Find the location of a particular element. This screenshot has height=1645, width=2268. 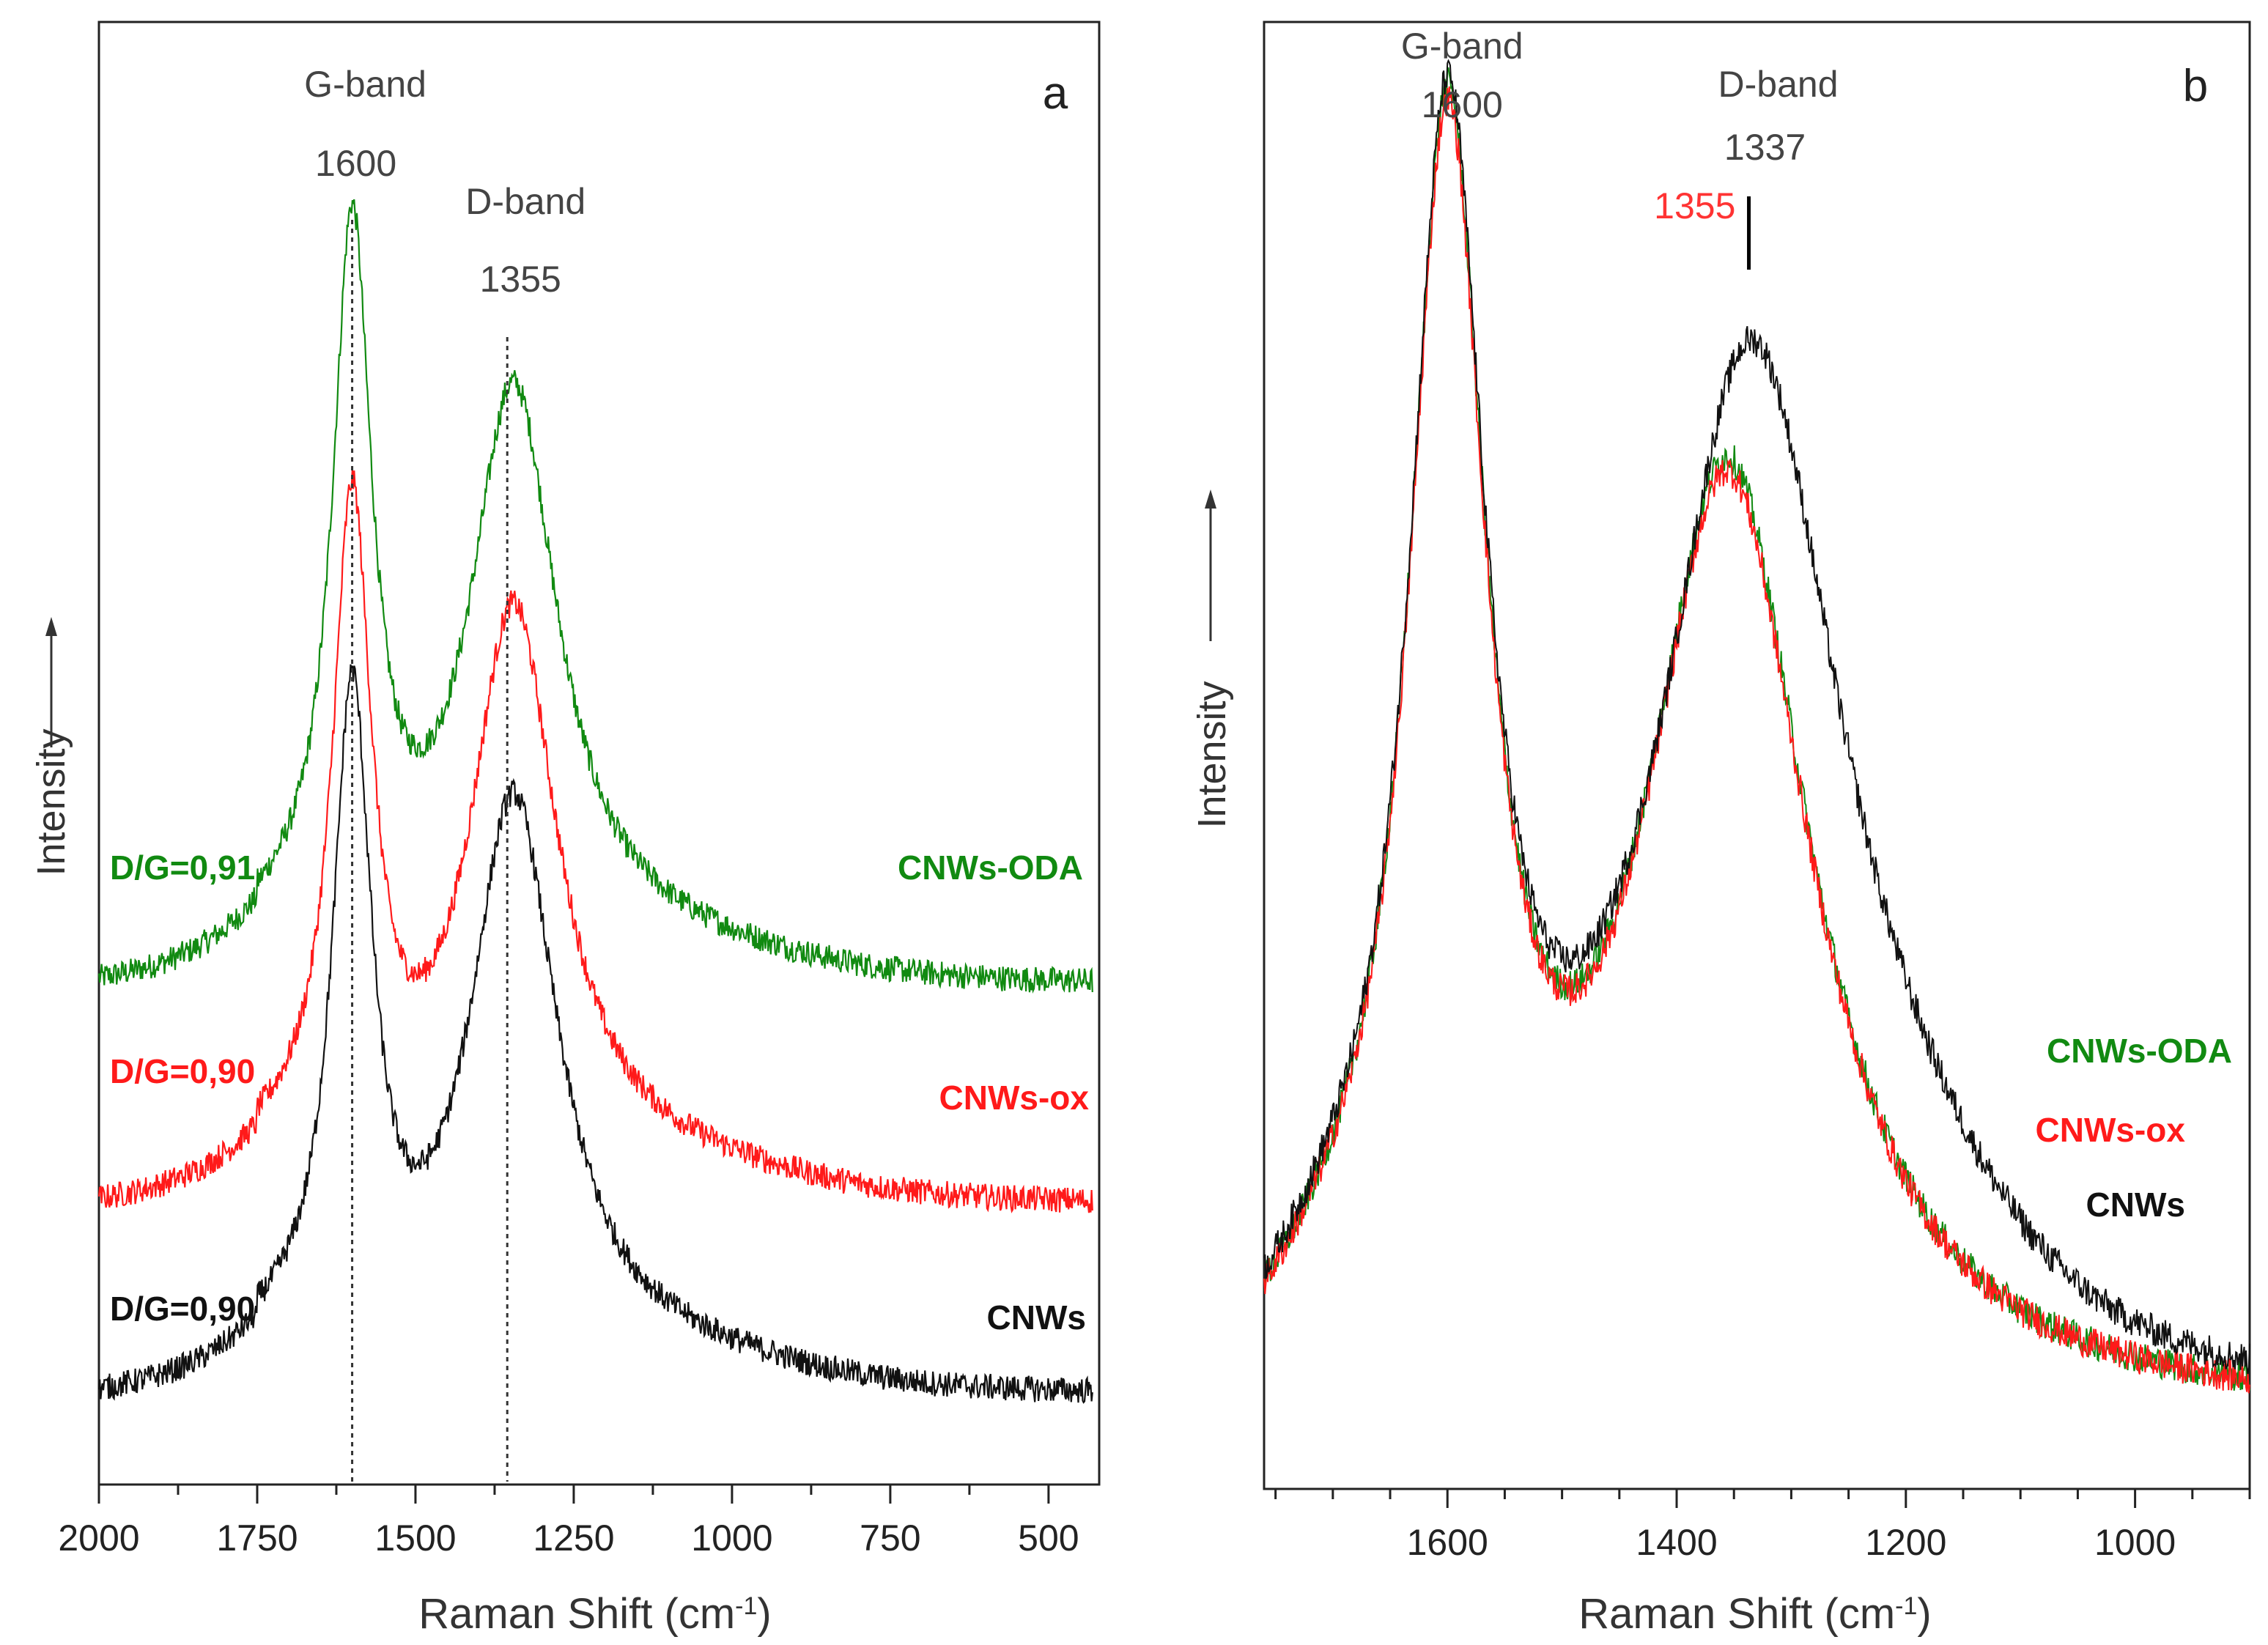

panel-a-ratio-oda: D/G=0,91 is located at coordinates (182, 868).